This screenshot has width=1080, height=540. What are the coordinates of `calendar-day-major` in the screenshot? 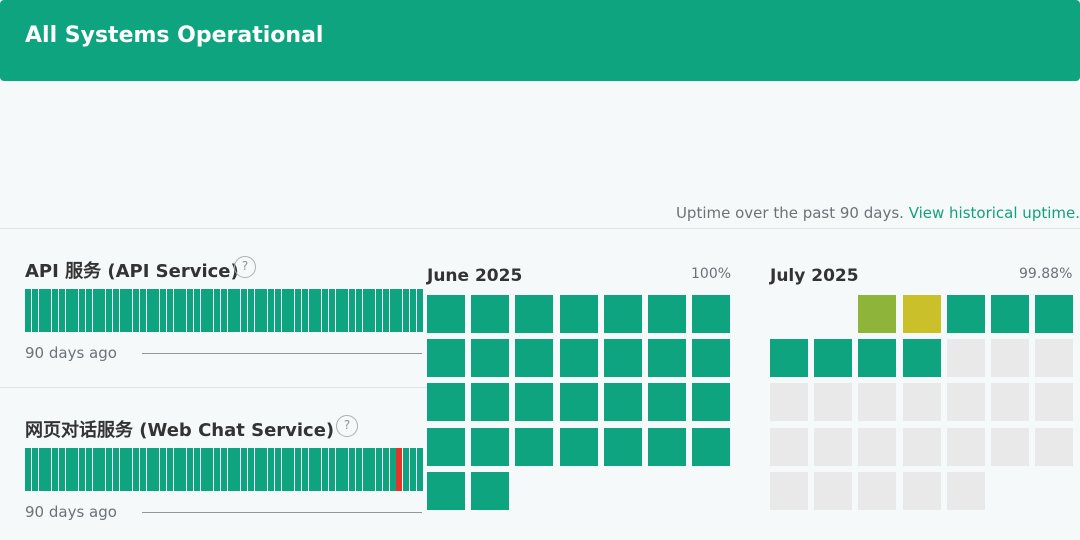 It's located at (877, 314).